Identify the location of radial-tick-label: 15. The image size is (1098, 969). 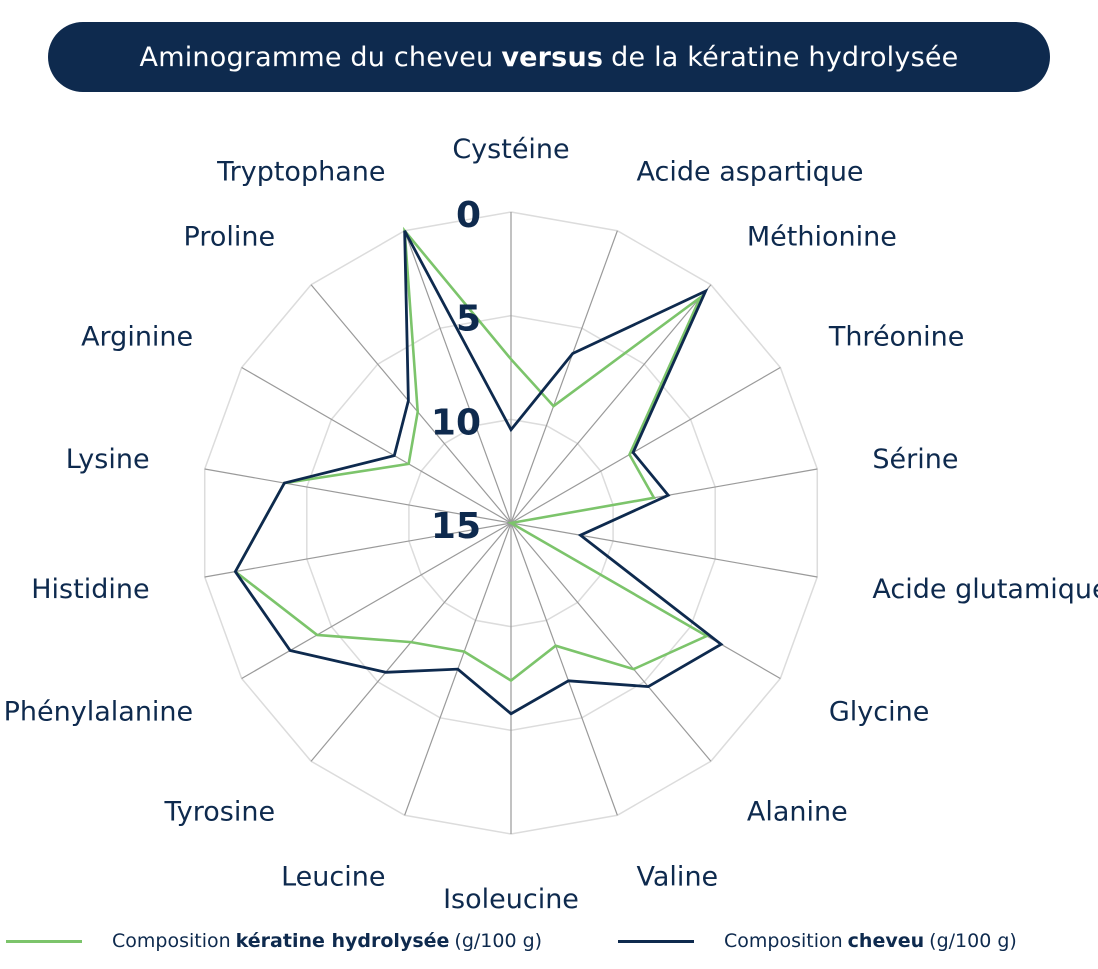
(456, 526).